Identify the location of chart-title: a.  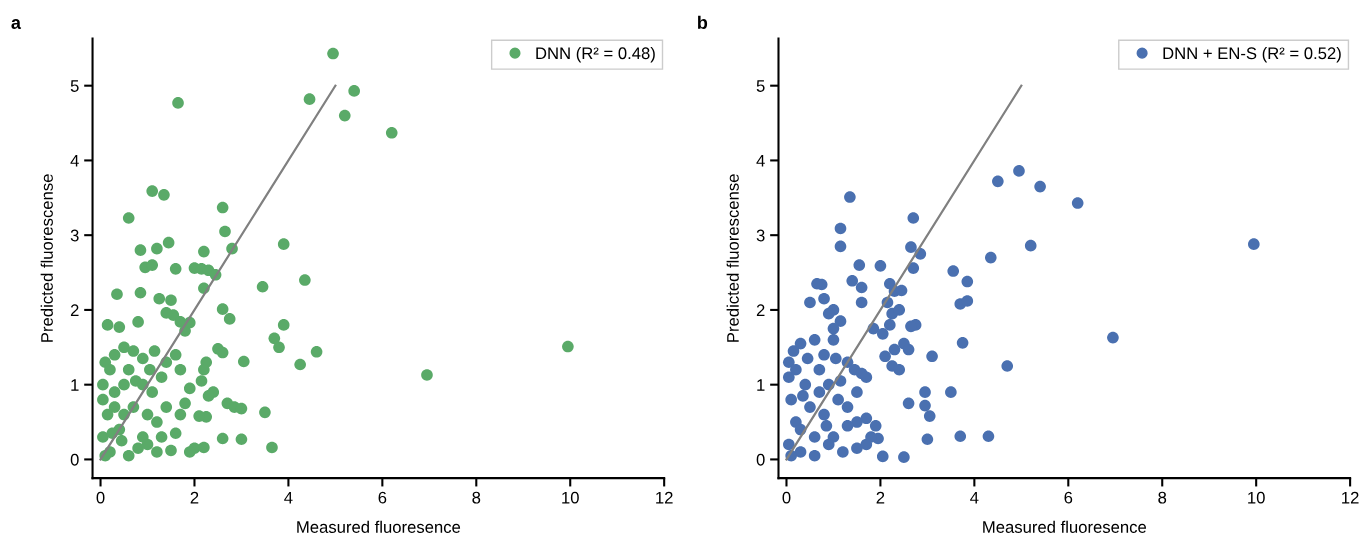
(16, 24).